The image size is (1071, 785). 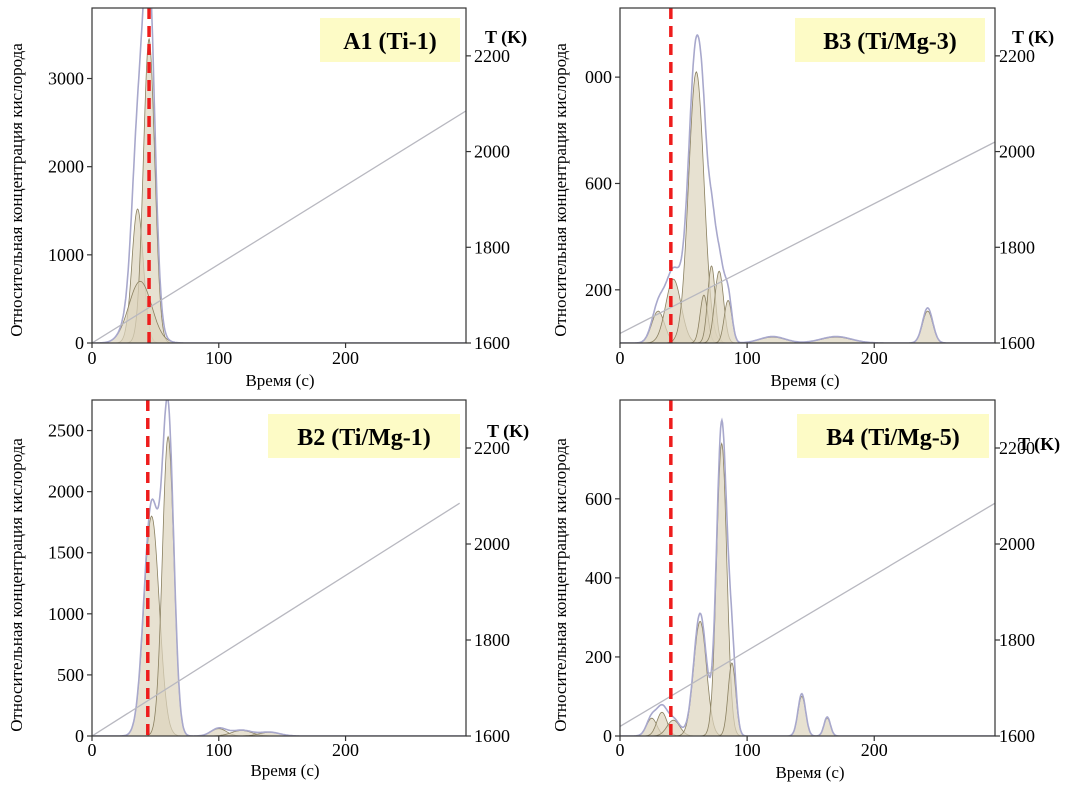 What do you see at coordinates (598, 578) in the screenshot?
I see `y-tick-label: 400` at bounding box center [598, 578].